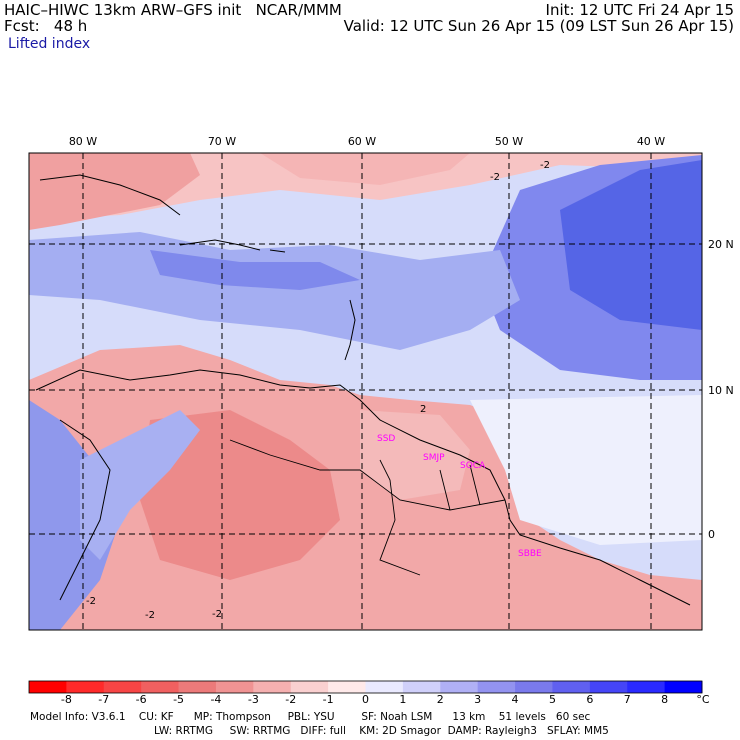  I want to click on colorbar, so click(365, 687).